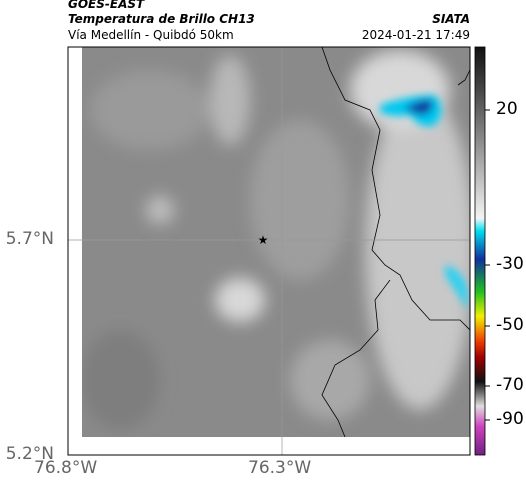 The image size is (526, 491). What do you see at coordinates (151, 35) in the screenshot?
I see `subtitle: Vía Medellín - Quibdó 50km` at bounding box center [151, 35].